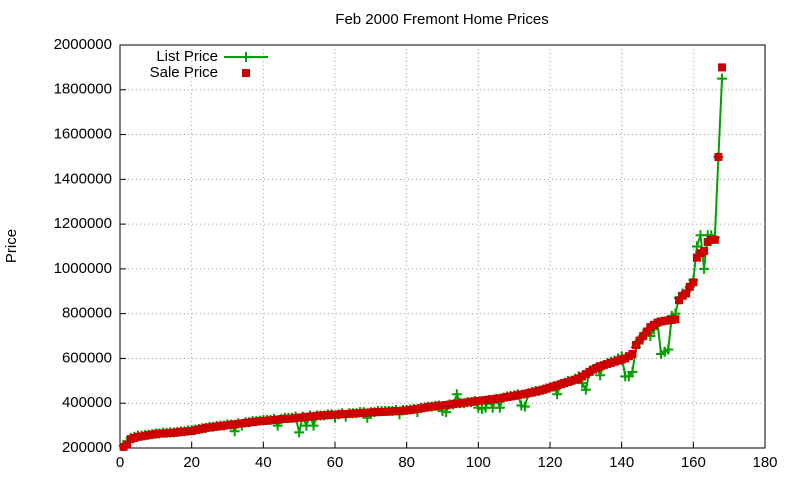 Image resolution: width=800 pixels, height=480 pixels. What do you see at coordinates (120, 462) in the screenshot?
I see `x-tick-label: 0` at bounding box center [120, 462].